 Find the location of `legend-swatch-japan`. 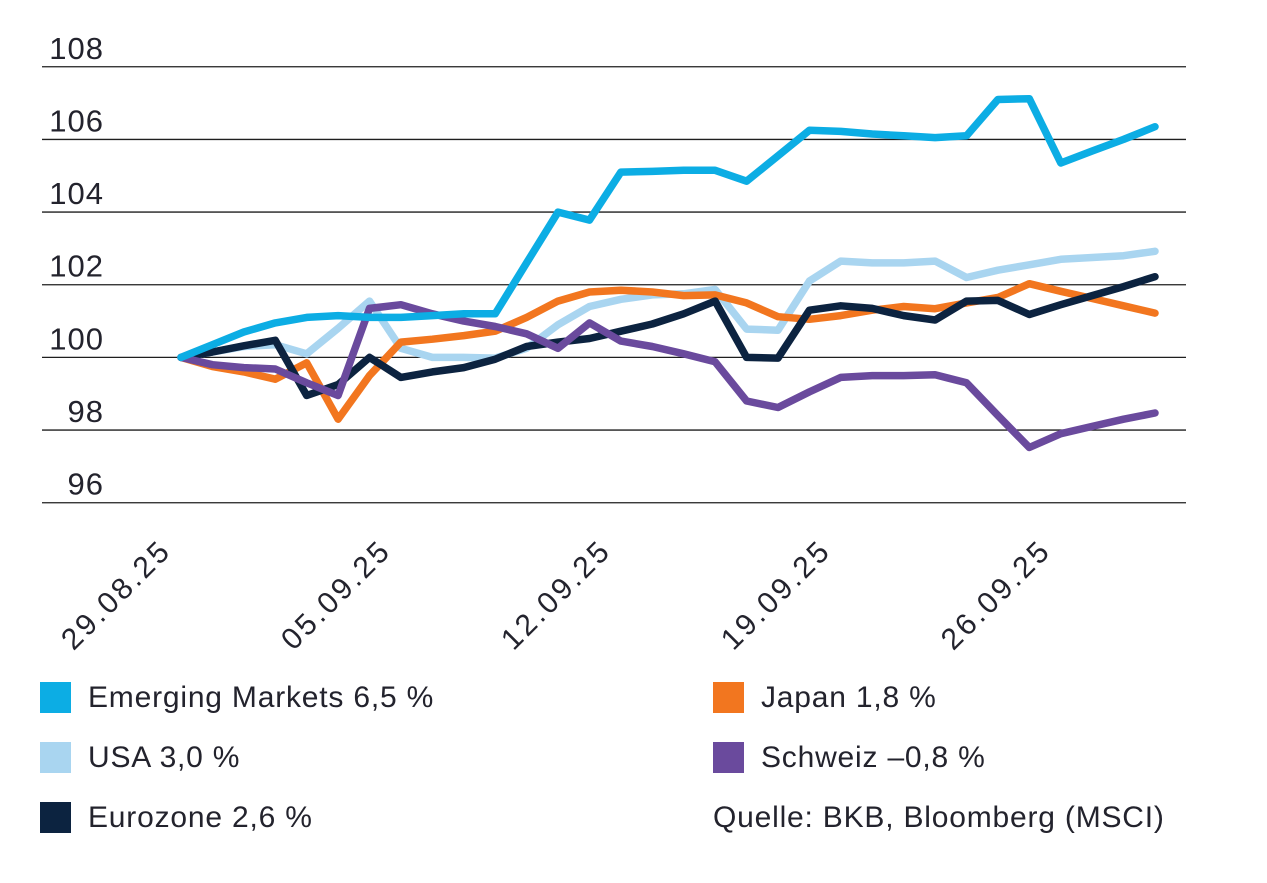

legend-swatch-japan is located at coordinates (728, 697).